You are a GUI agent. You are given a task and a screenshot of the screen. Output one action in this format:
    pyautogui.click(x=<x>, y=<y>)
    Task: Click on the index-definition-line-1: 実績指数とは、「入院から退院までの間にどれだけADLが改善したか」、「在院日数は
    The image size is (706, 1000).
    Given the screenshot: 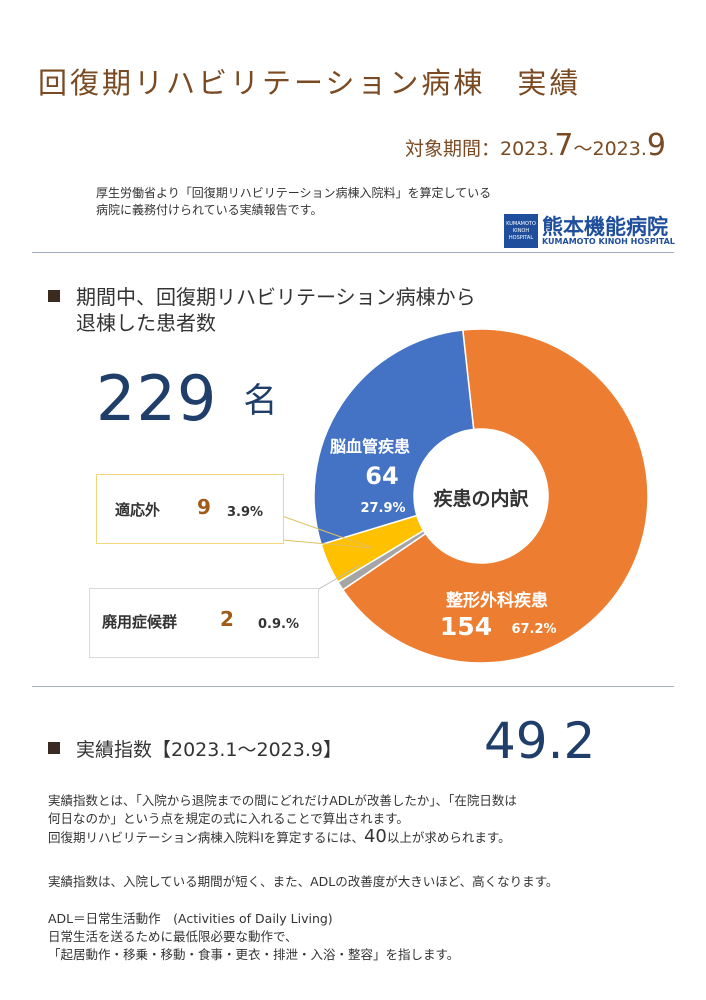 What is the action you would take?
    pyautogui.click(x=282, y=800)
    